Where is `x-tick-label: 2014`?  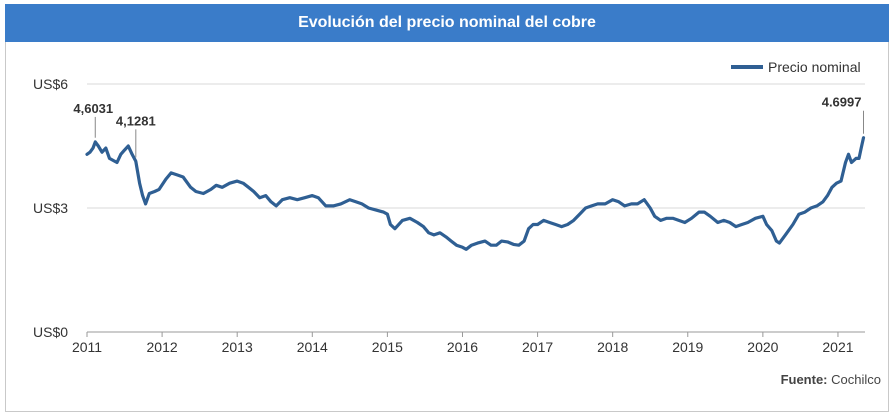 x-tick-label: 2014 is located at coordinates (312, 347).